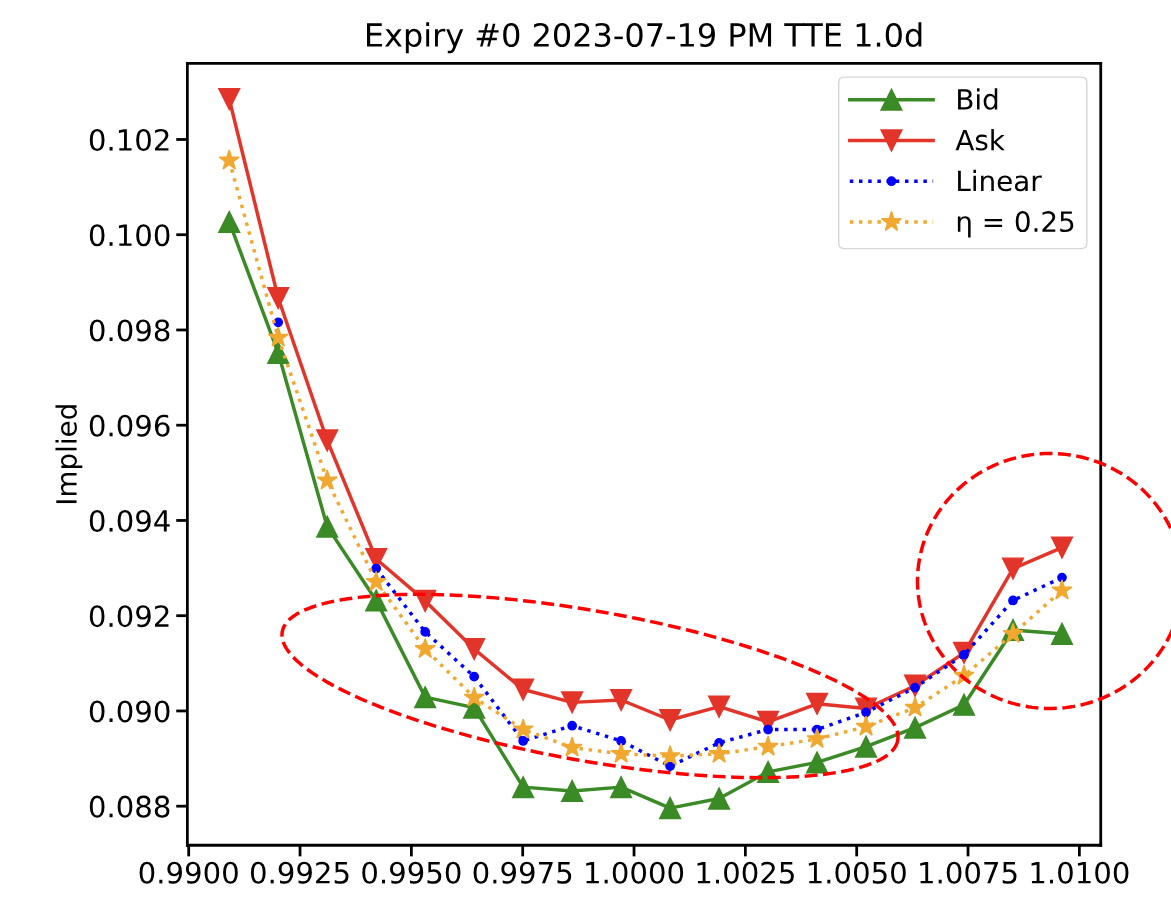 The height and width of the screenshot is (904, 1171). I want to click on x-tick-label: 1.0000, so click(635, 872).